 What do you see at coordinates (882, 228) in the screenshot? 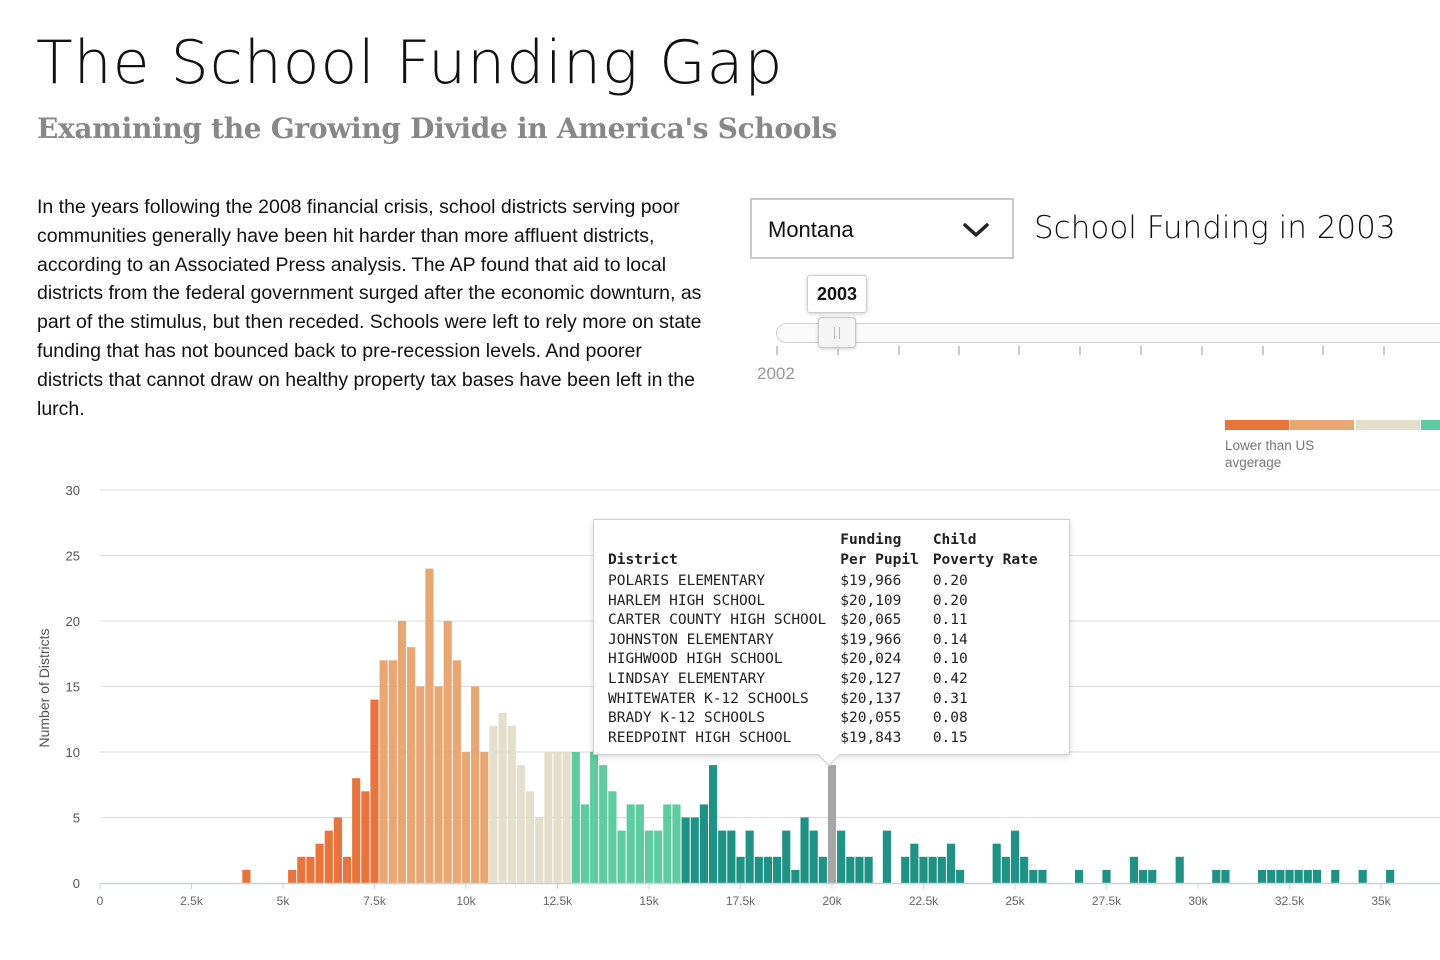
I see `state-dropdown: Montana` at bounding box center [882, 228].